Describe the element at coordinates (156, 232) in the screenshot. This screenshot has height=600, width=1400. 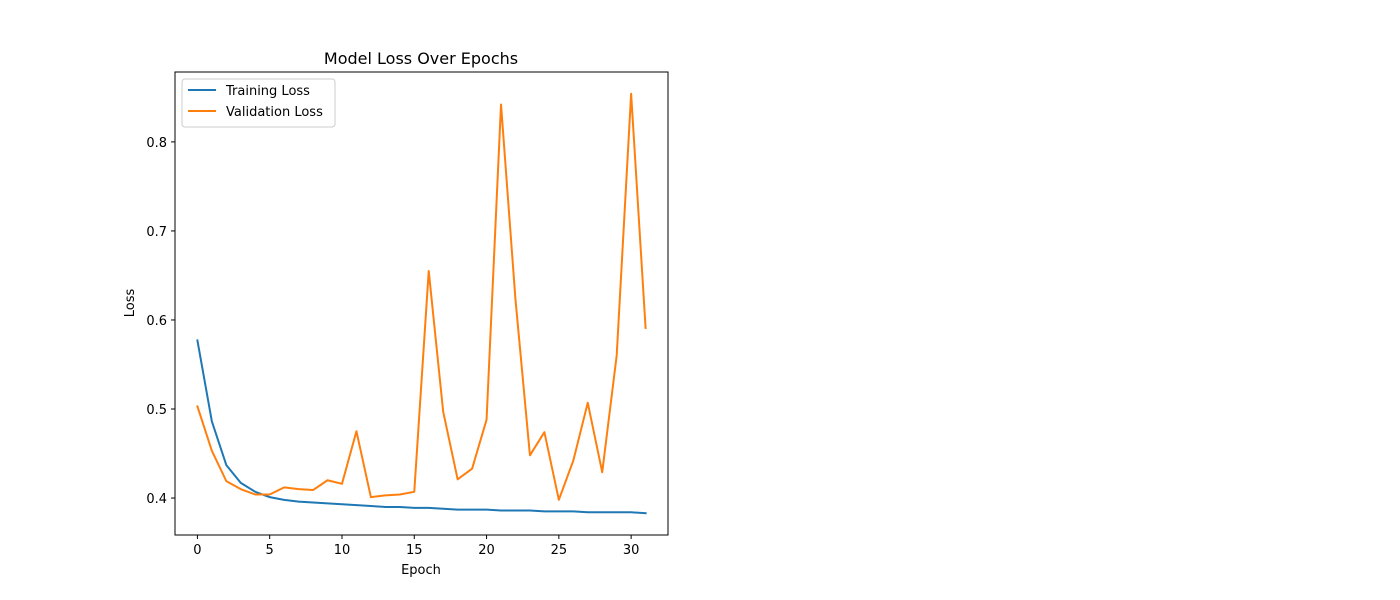
I see `y-tick-label: 0.7` at that location.